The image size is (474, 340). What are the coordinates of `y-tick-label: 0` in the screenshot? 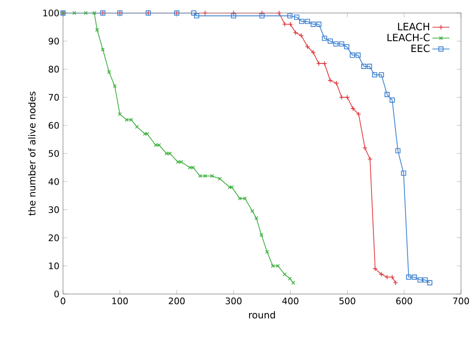 It's located at (56, 294).